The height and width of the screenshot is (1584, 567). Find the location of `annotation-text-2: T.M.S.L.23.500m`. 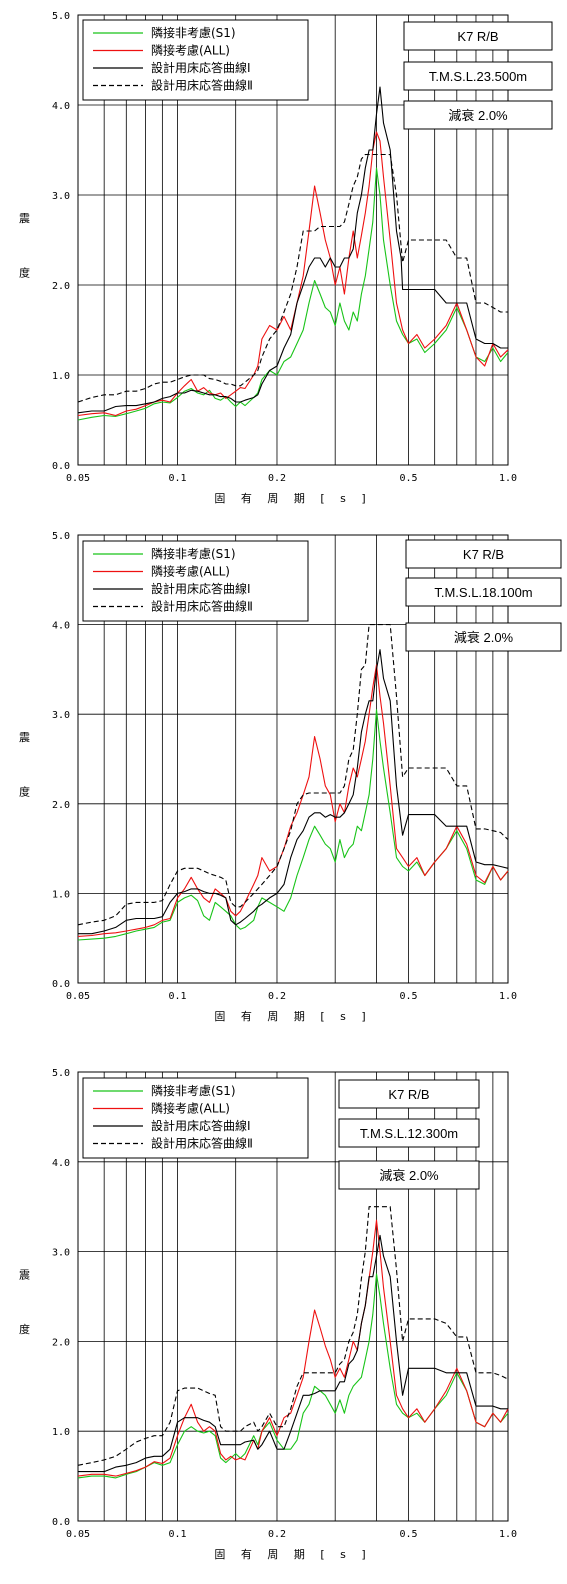

annotation-text-2: T.M.S.L.23.500m is located at coordinates (478, 76).